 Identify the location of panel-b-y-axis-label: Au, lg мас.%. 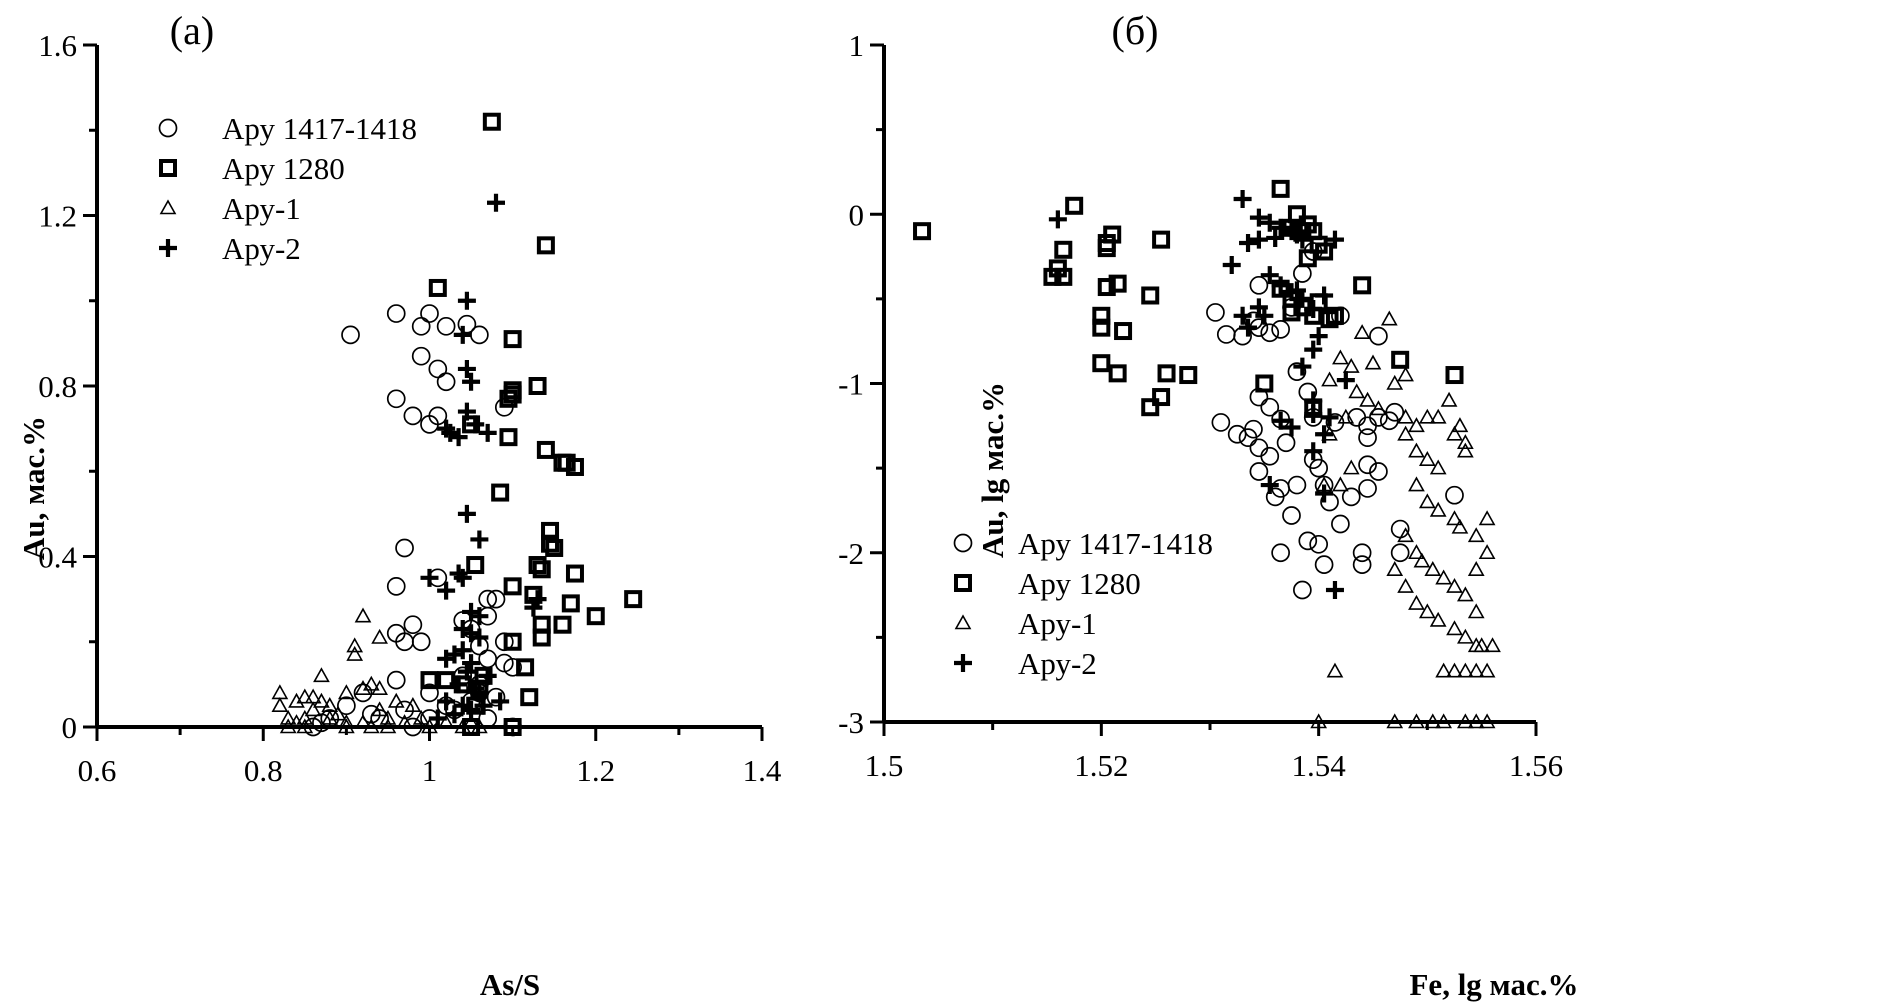
(992, 470).